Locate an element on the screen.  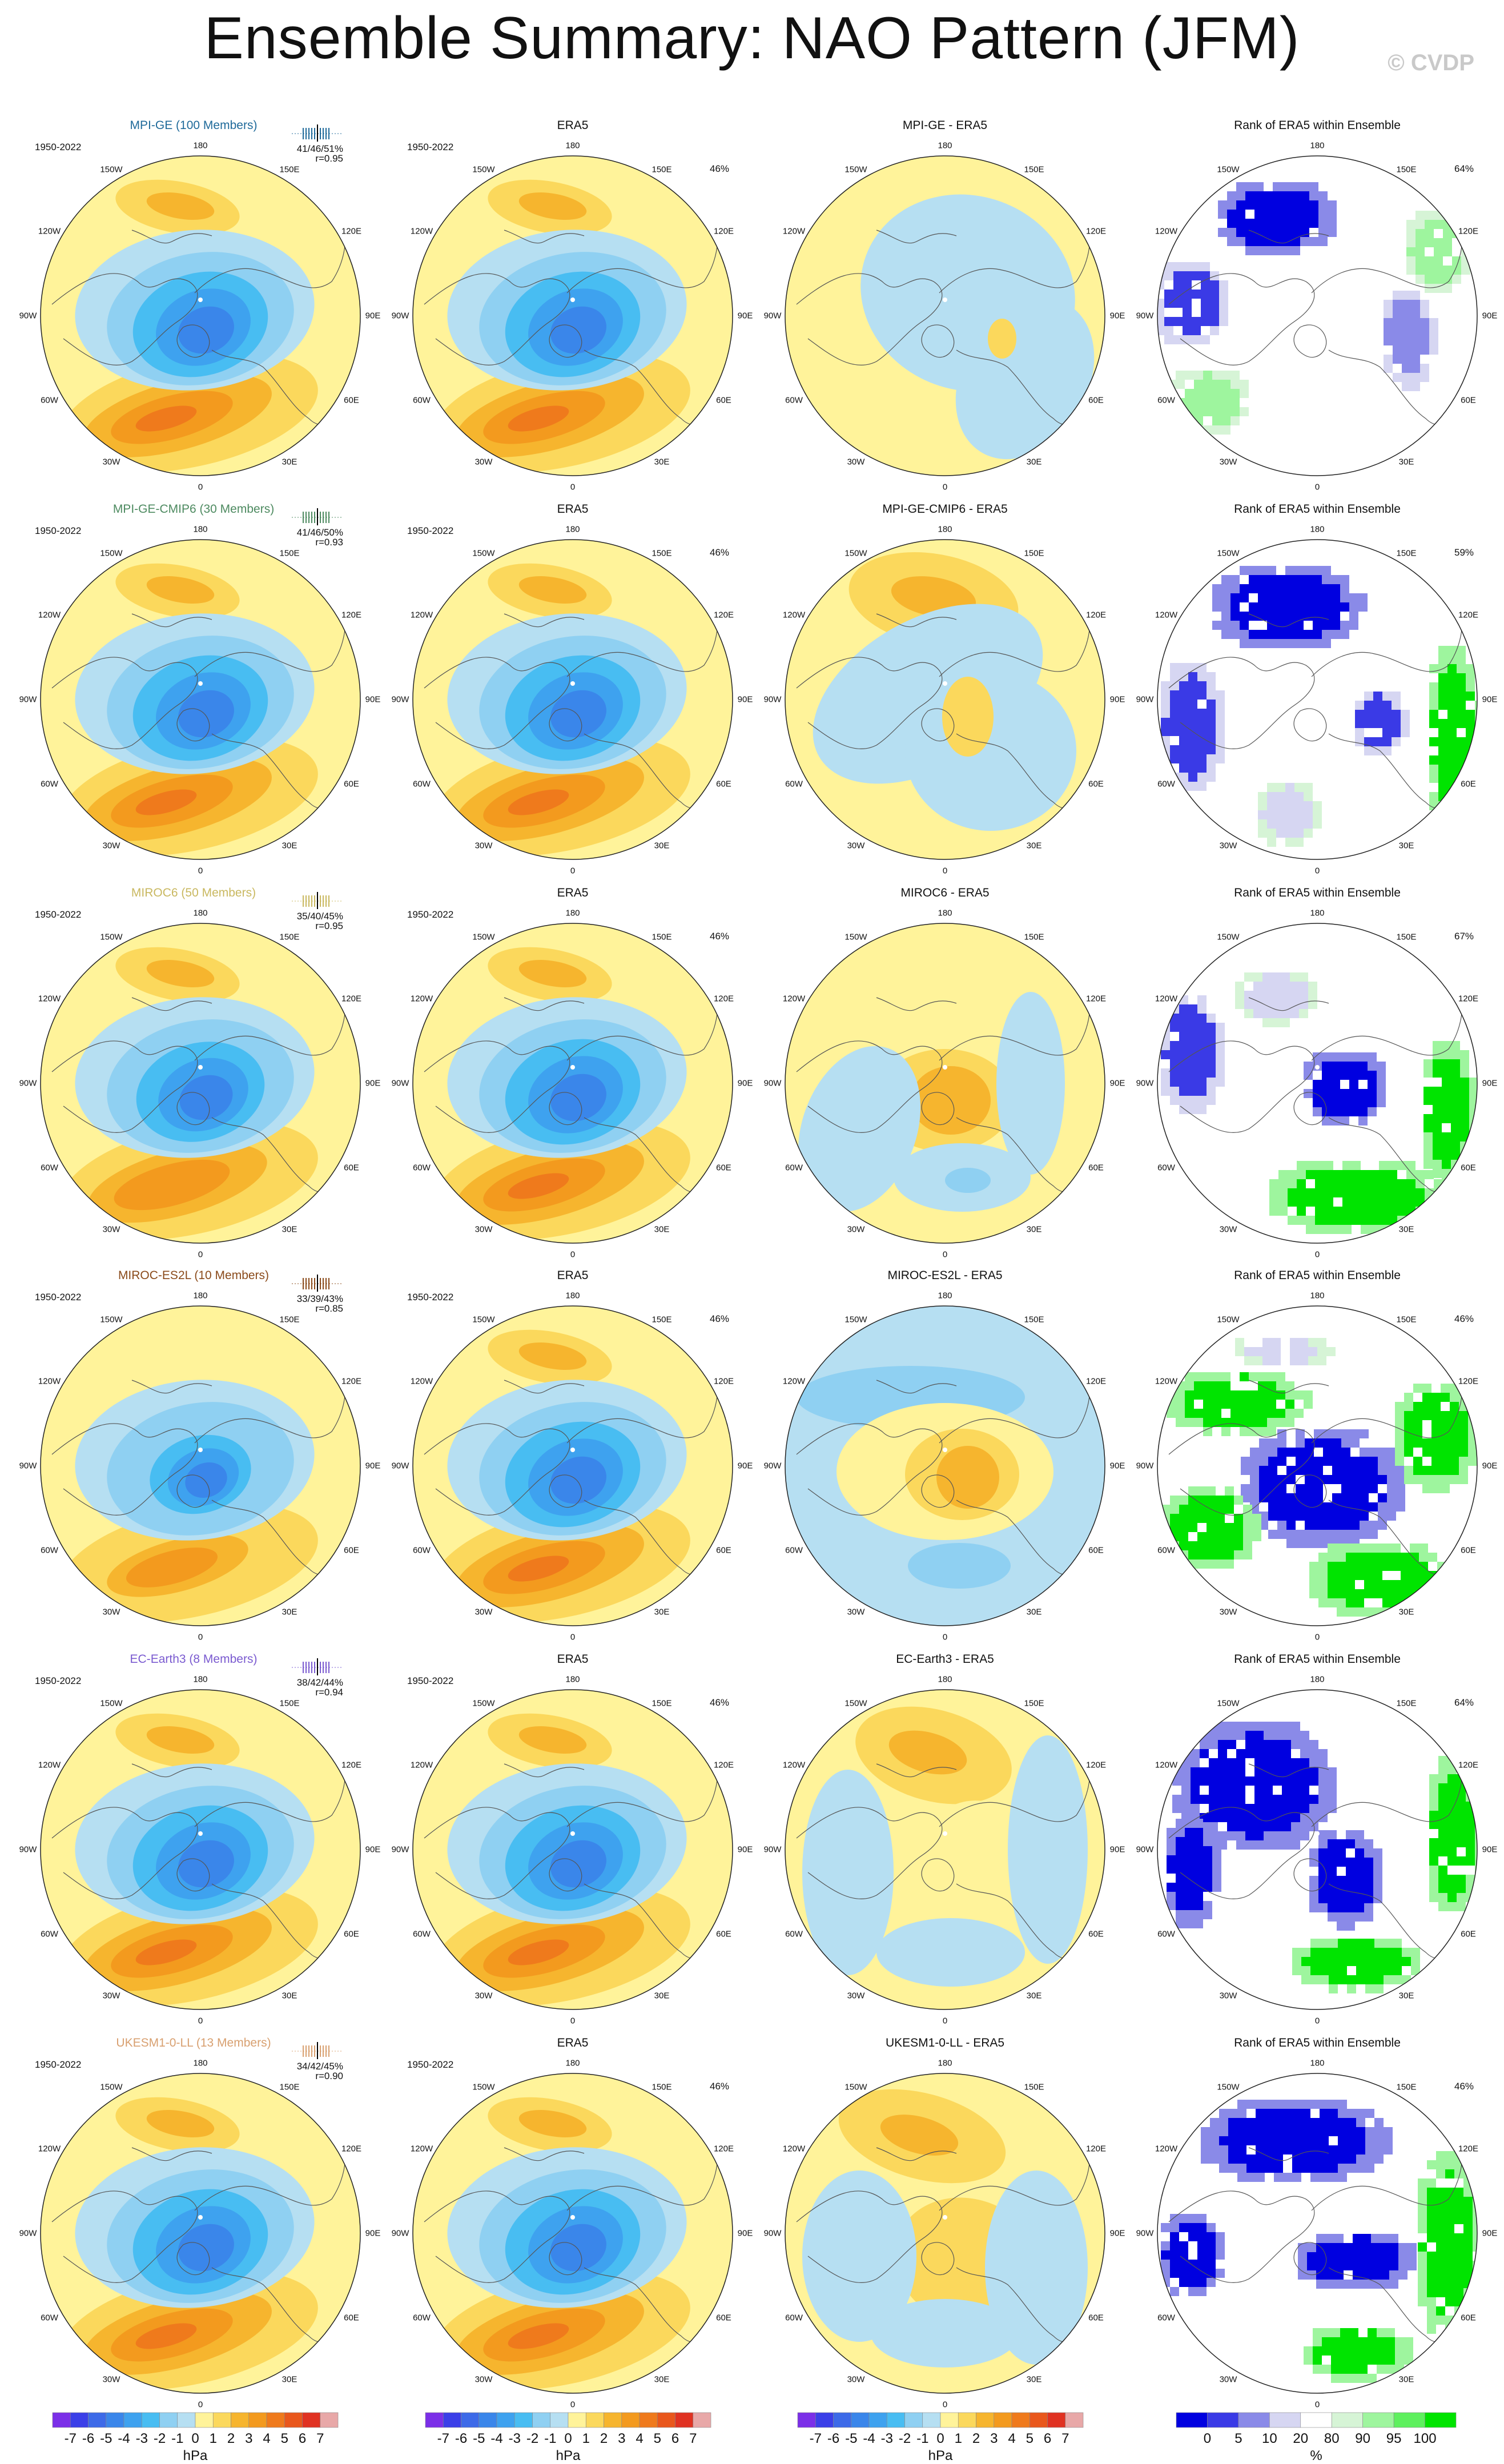
ensemble-spread-icon is located at coordinates (317, 1667).